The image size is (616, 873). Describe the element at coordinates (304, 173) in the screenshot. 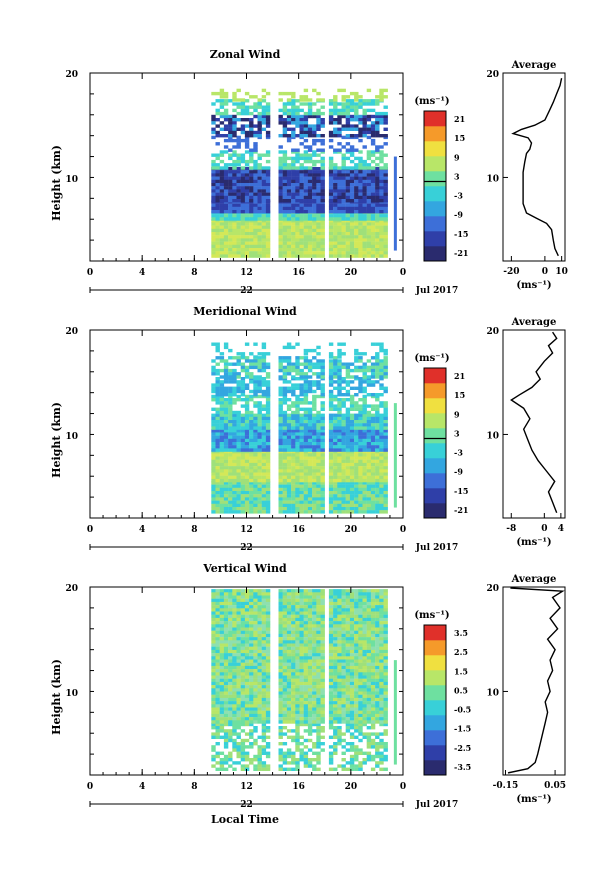

I see `heatmap-area` at that location.